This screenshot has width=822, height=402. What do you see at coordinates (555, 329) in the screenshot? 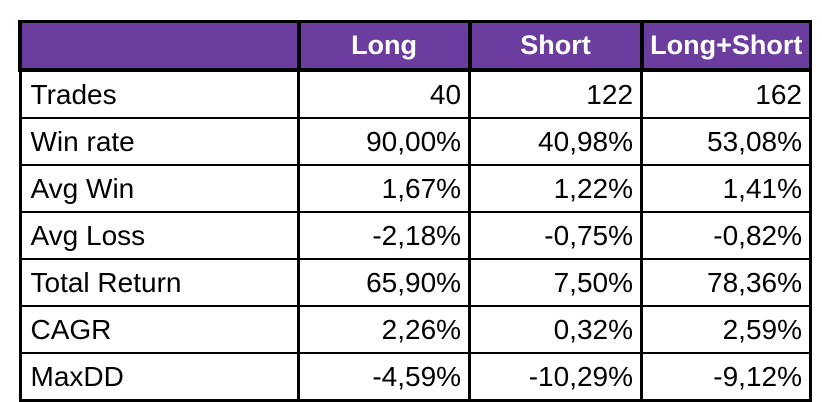
I see `cell-cagr-short: 0,32%` at bounding box center [555, 329].